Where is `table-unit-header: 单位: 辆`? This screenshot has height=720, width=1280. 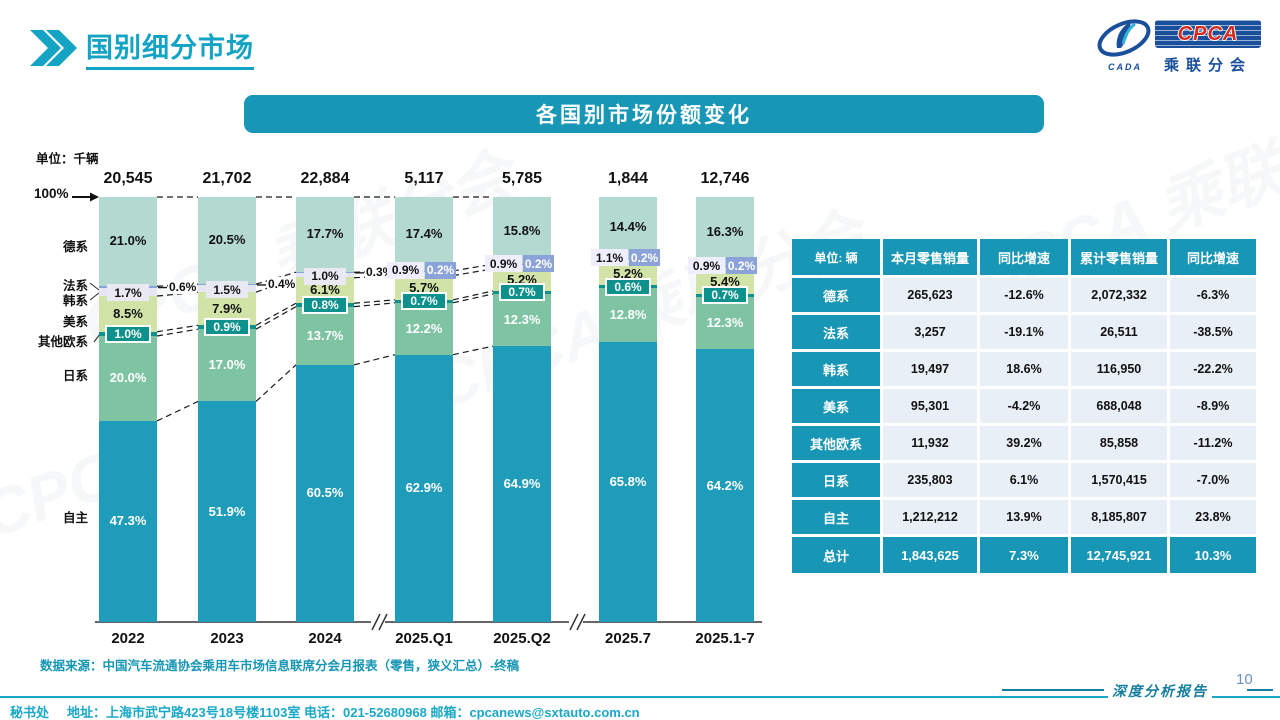
table-unit-header: 单位: 辆 is located at coordinates (836, 257).